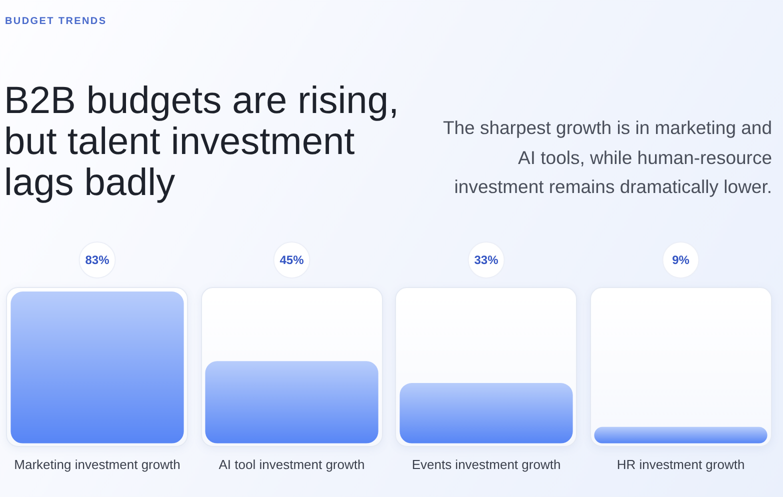 This screenshot has width=783, height=497. Describe the element at coordinates (486, 259) in the screenshot. I see `data-label: 33%` at that location.